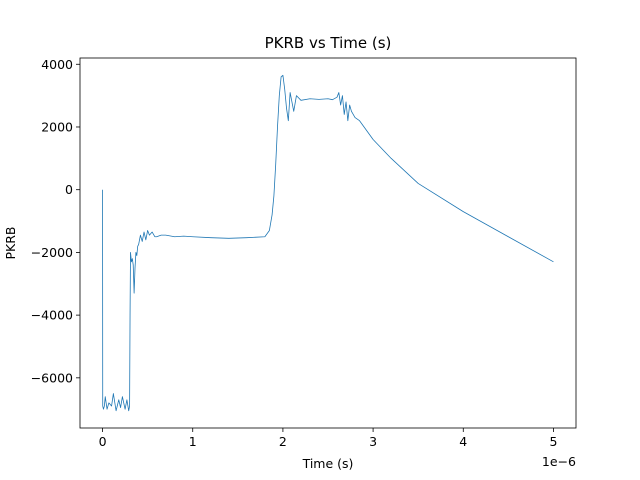  What do you see at coordinates (52, 315) in the screenshot?
I see `y-tick-label: −4000` at bounding box center [52, 315].